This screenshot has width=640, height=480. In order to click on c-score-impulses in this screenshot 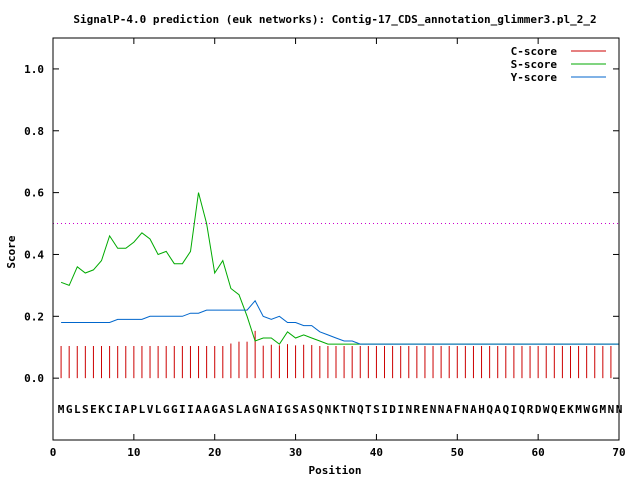, I will do `click(340, 354)`.